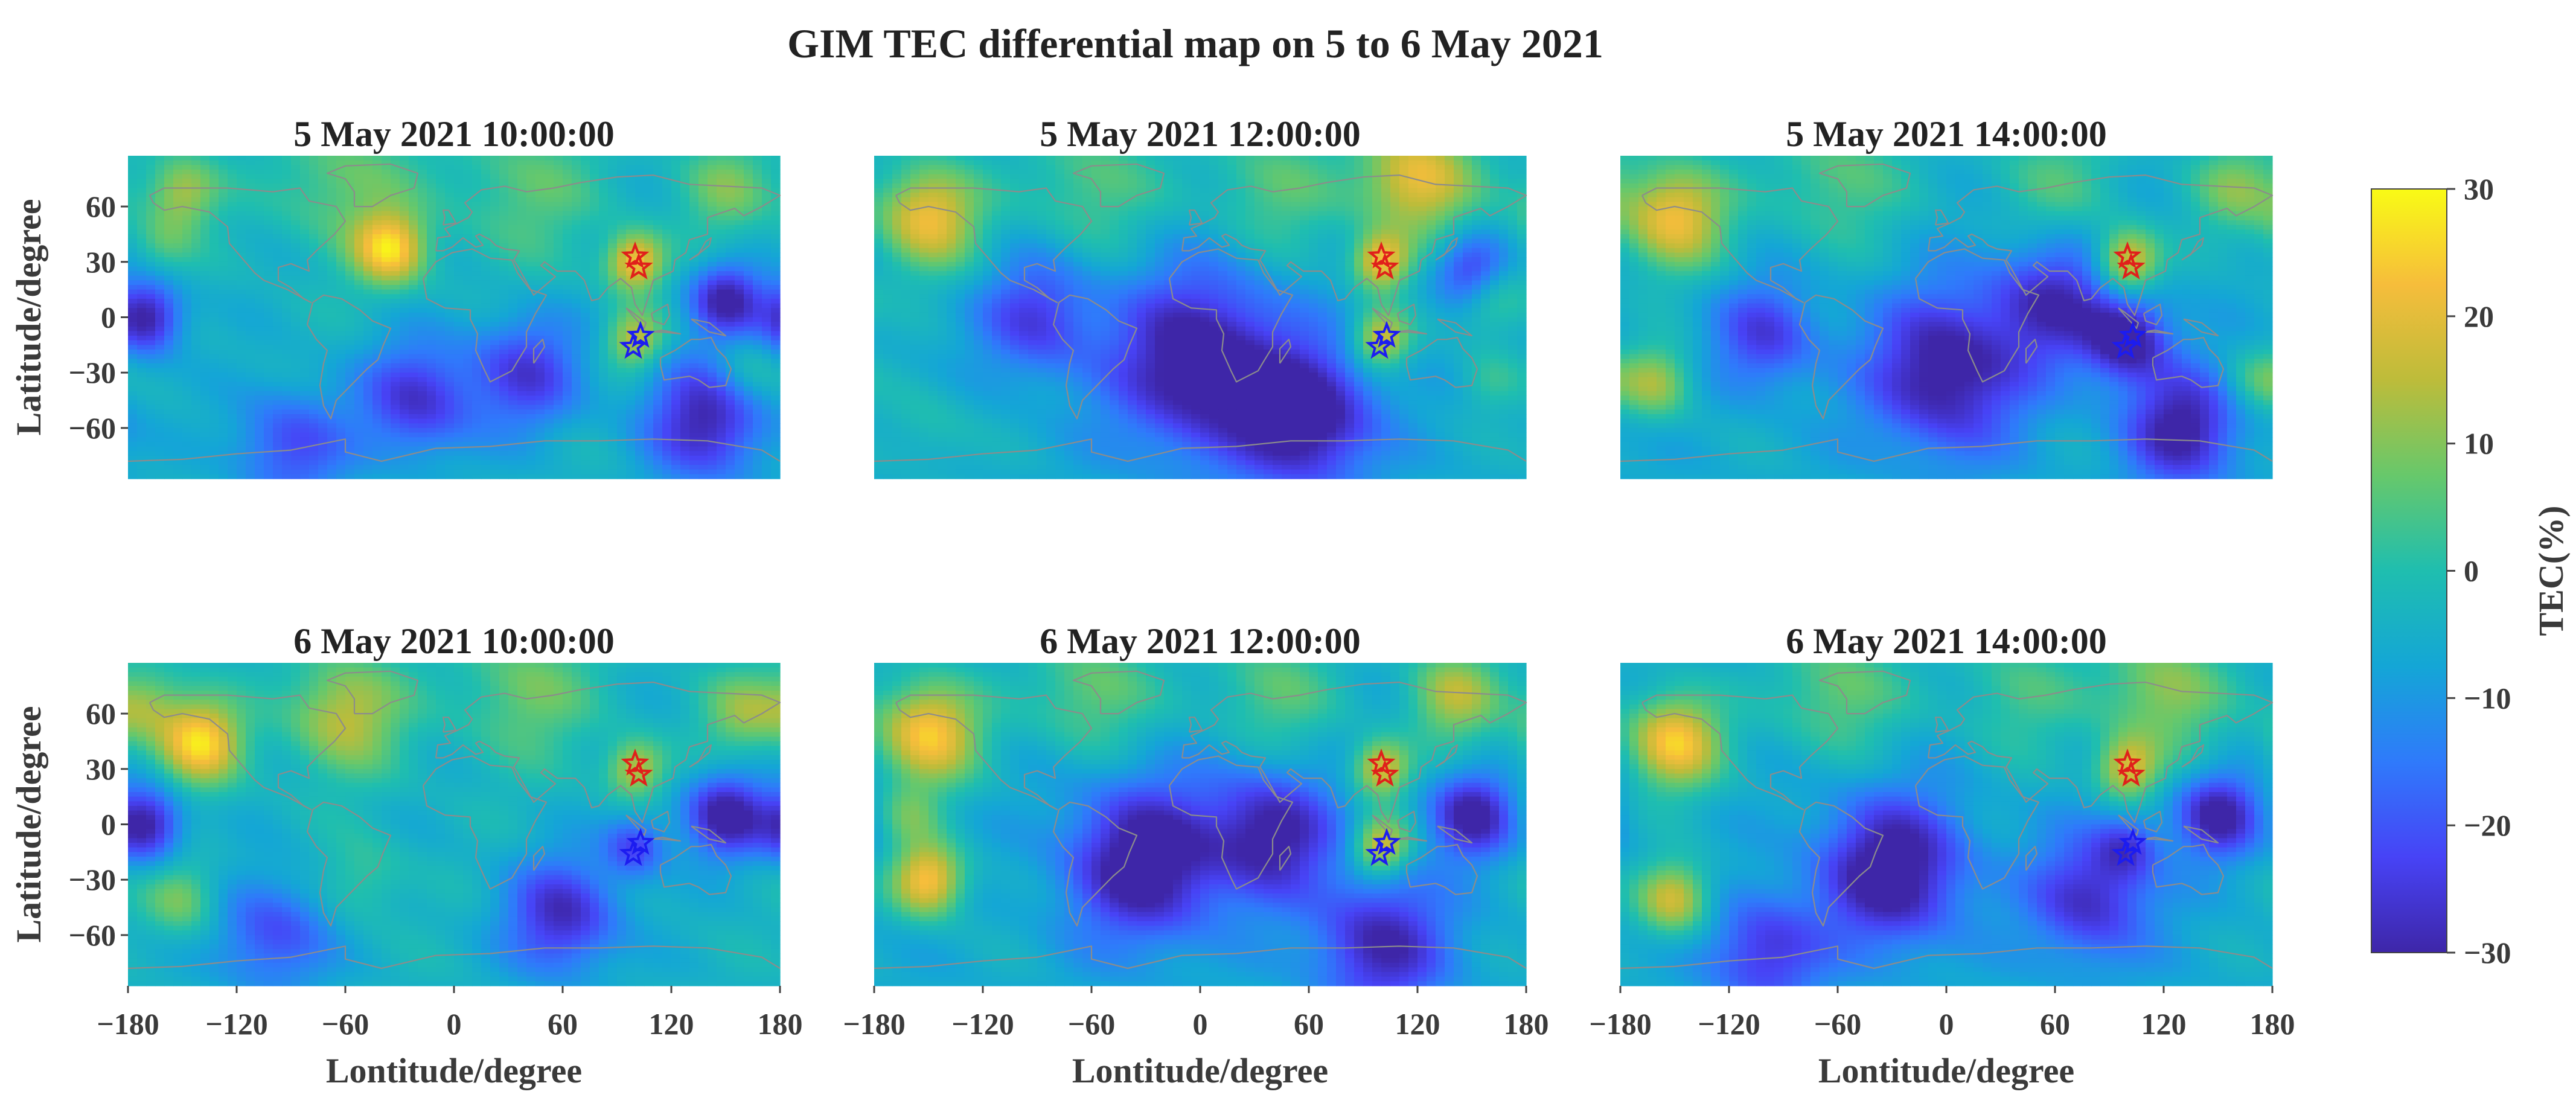  Describe the element at coordinates (2409, 570) in the screenshot. I see `colorbar-gradient` at that location.